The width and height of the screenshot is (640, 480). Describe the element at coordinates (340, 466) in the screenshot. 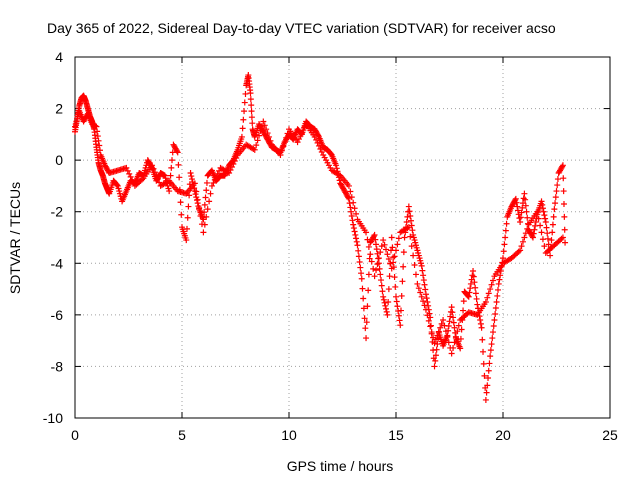

I see `x-axis-label: GPS time / hours` at that location.